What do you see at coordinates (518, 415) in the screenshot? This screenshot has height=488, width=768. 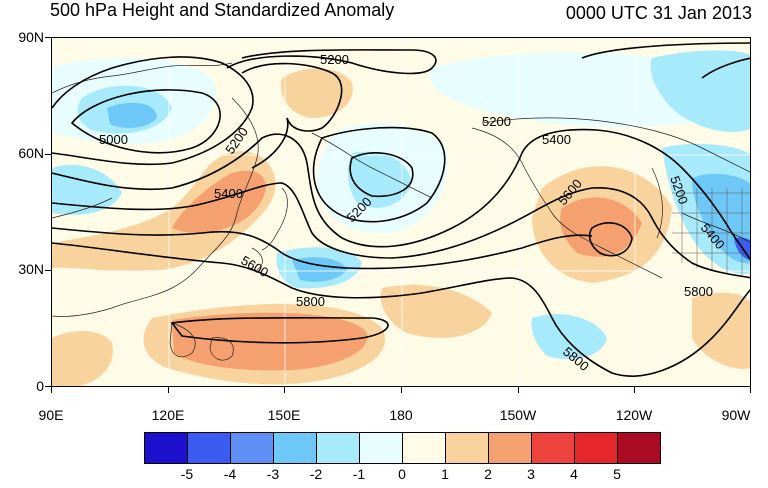 I see `lon-label: 150W` at bounding box center [518, 415].